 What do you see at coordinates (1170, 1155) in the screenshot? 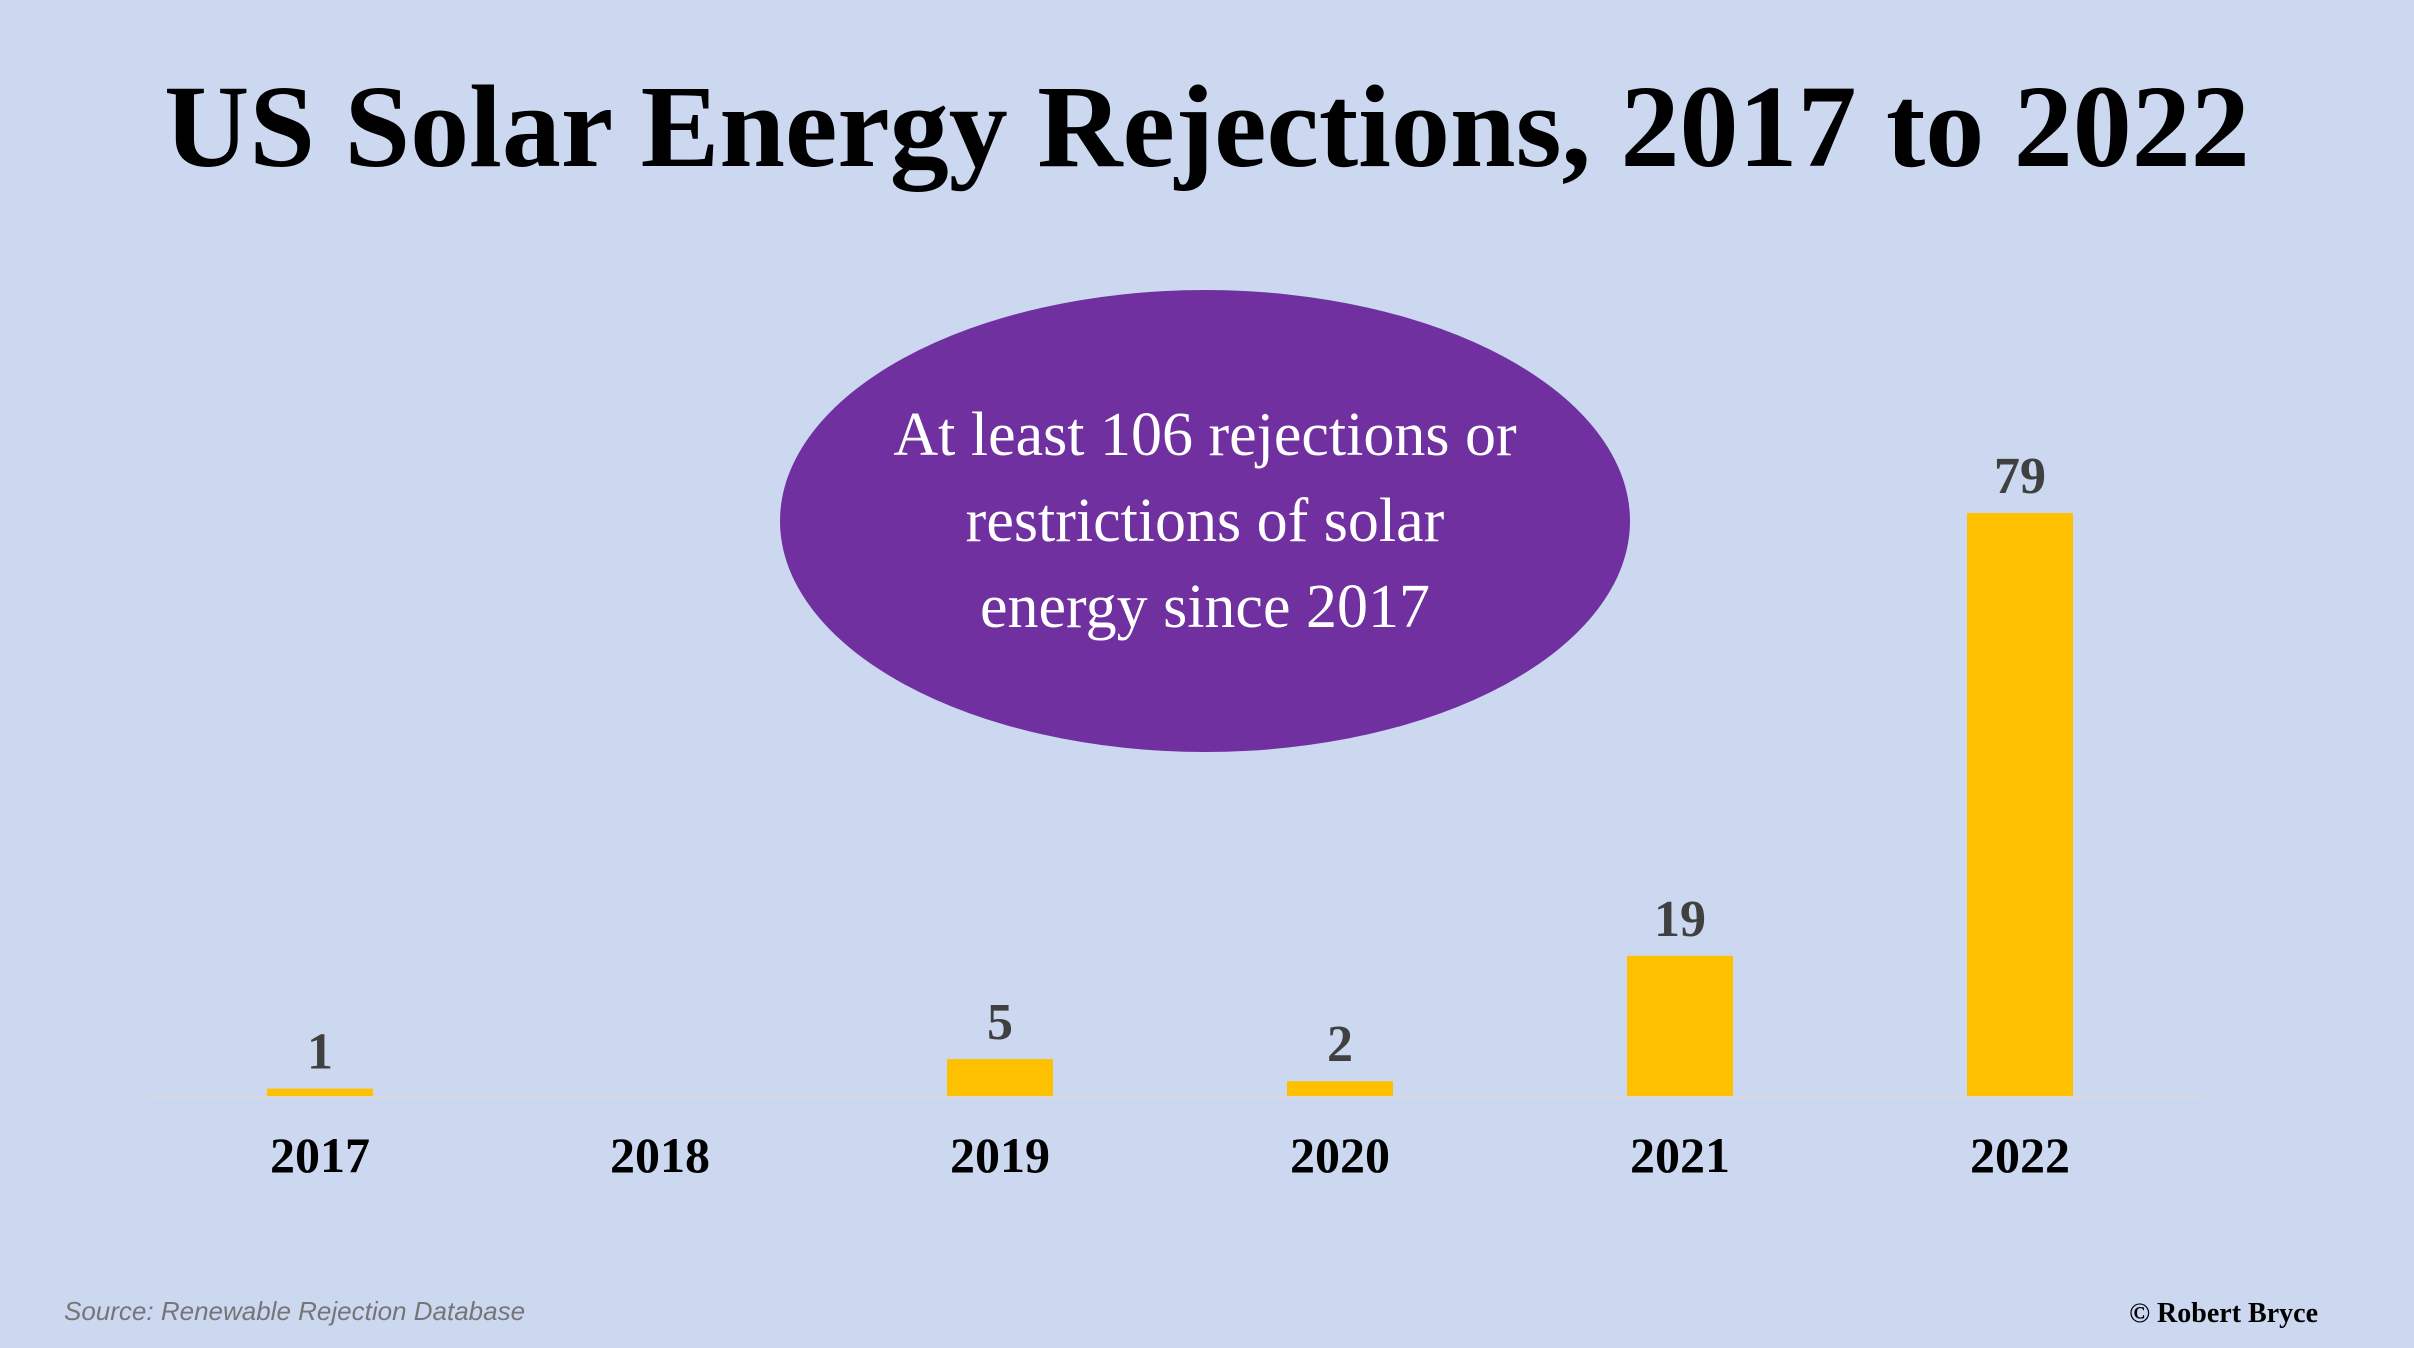
I see `x-tick-labels-group: 2017 2018 2019 2020 2021 2022` at bounding box center [1170, 1155].